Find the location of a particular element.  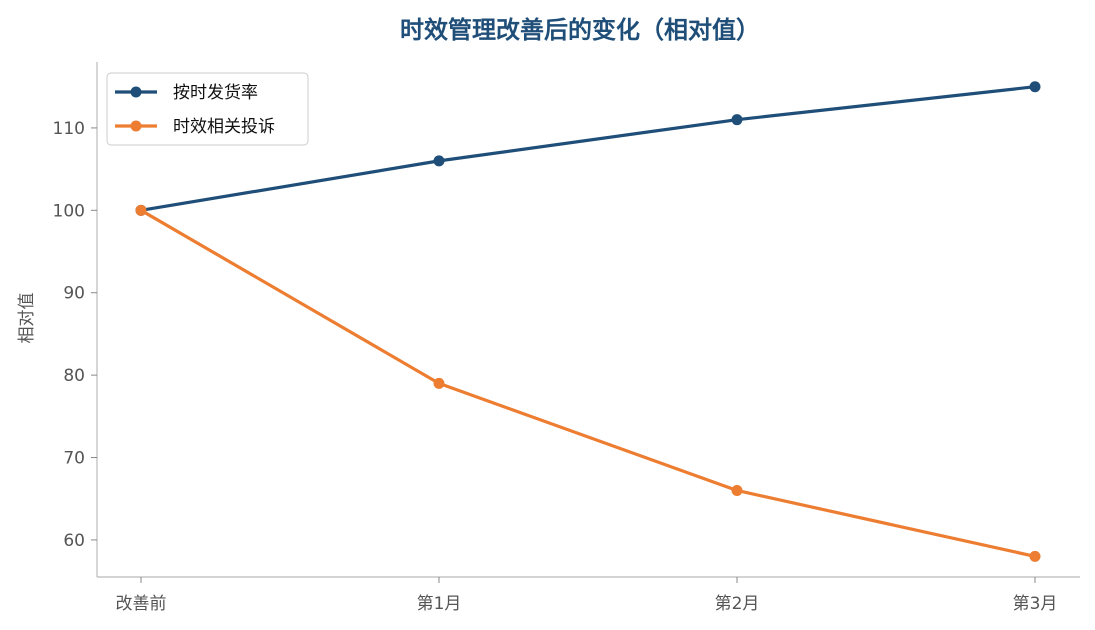

legend-item: 按时发货率 is located at coordinates (186, 93).